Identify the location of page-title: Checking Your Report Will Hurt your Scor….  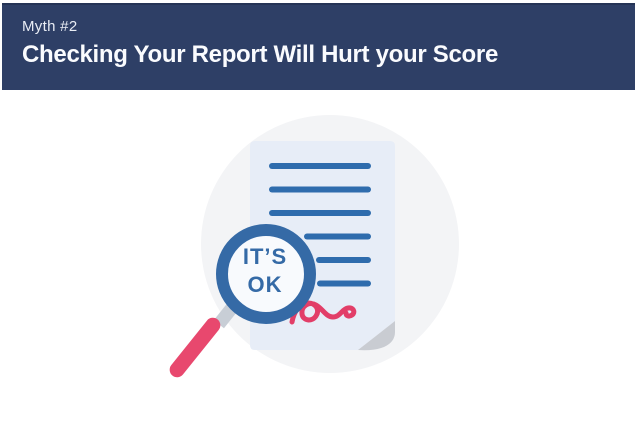
(260, 54).